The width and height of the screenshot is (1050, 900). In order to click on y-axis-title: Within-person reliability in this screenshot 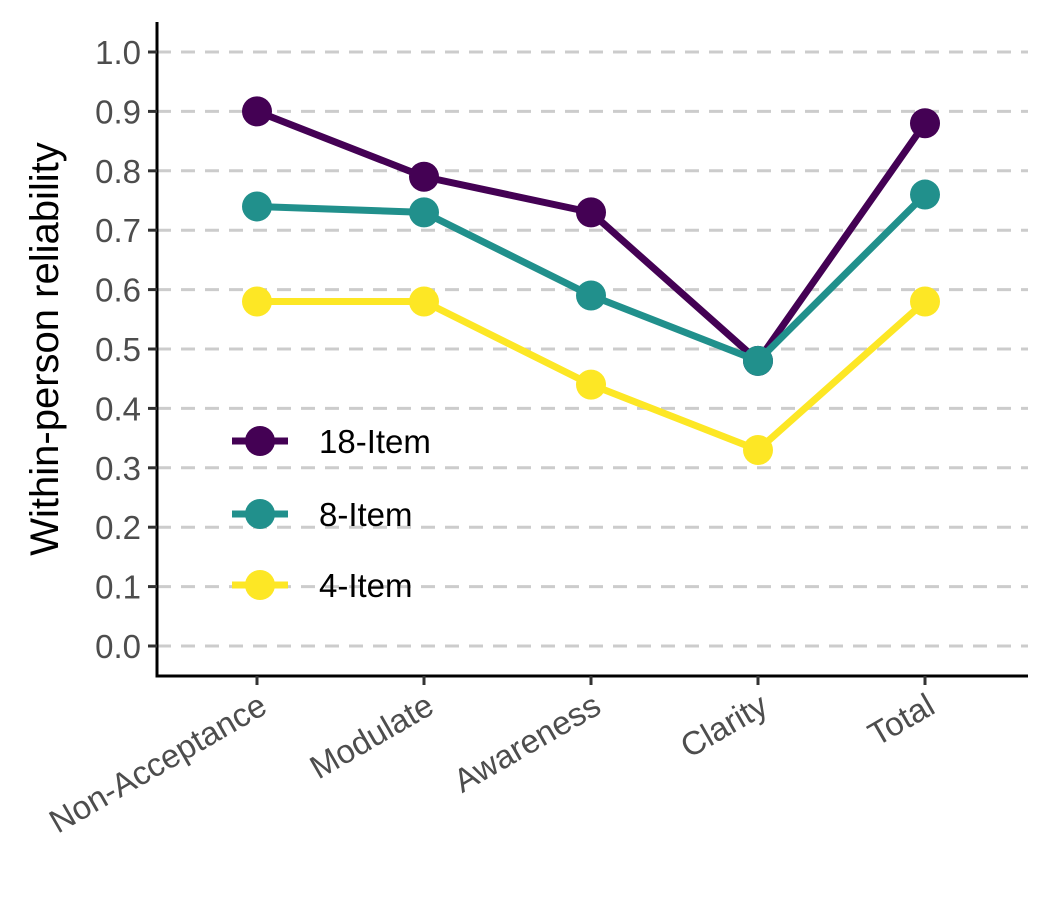, I will do `click(45, 348)`.